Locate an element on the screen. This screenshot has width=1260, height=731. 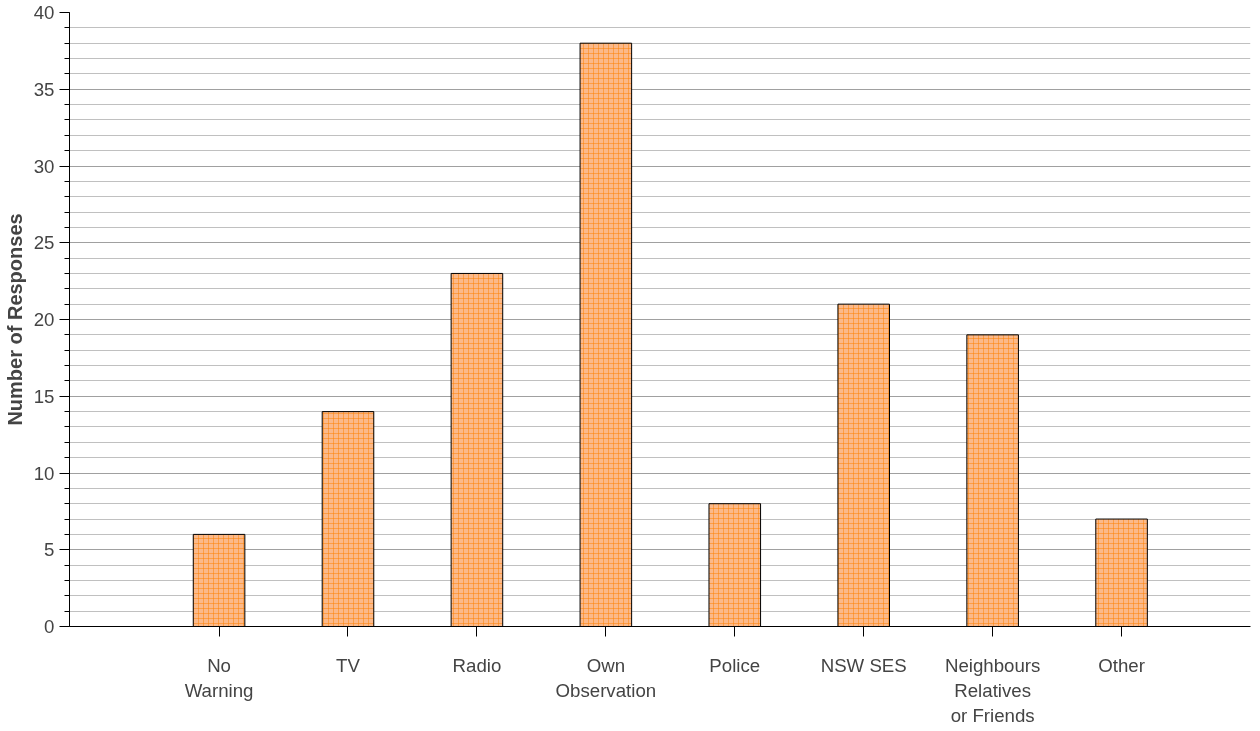
y-axis-title: Number of Responses is located at coordinates (14, 319).